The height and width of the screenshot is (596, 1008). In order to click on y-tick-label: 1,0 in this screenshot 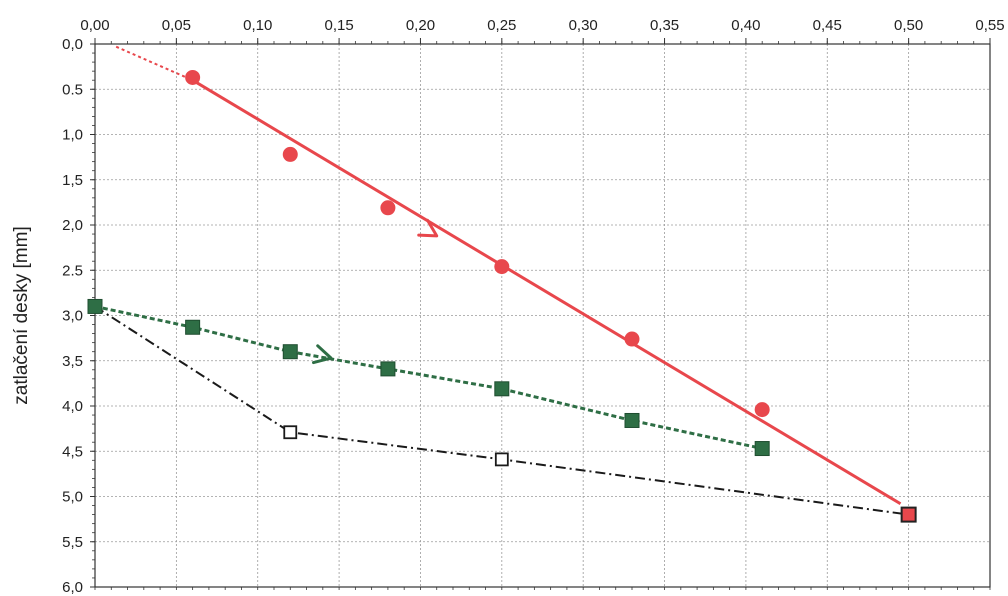, I will do `click(72, 135)`.